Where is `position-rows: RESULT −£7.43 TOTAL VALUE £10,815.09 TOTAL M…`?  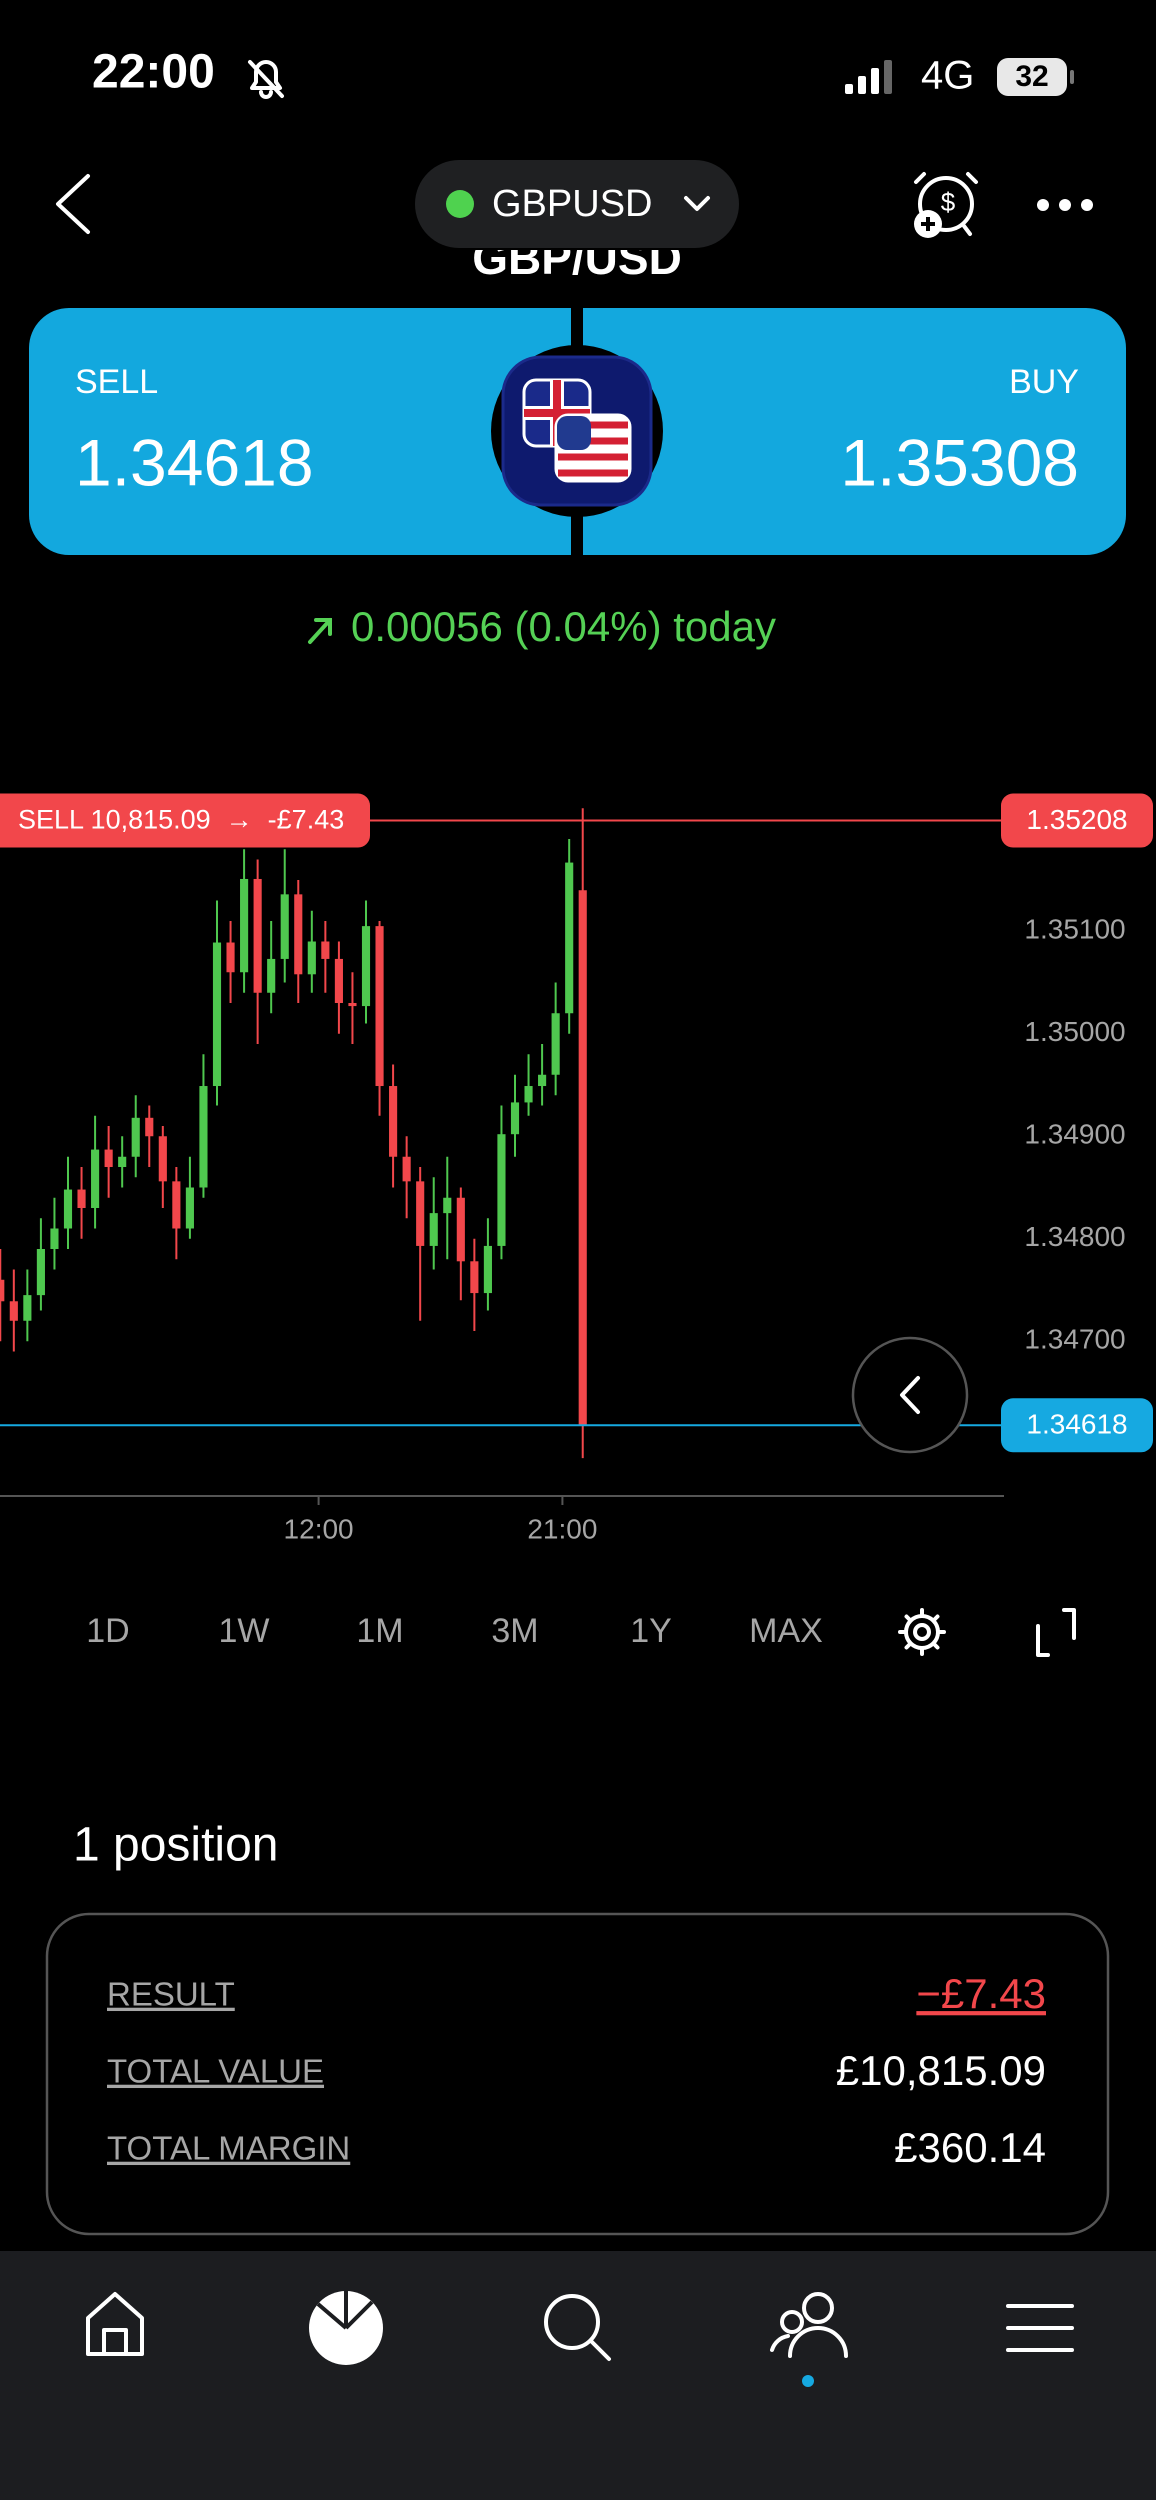 position-rows: RESULT −£7.43 TOTAL VALUE £10,815.09 TOTAL M… is located at coordinates (576, 2070).